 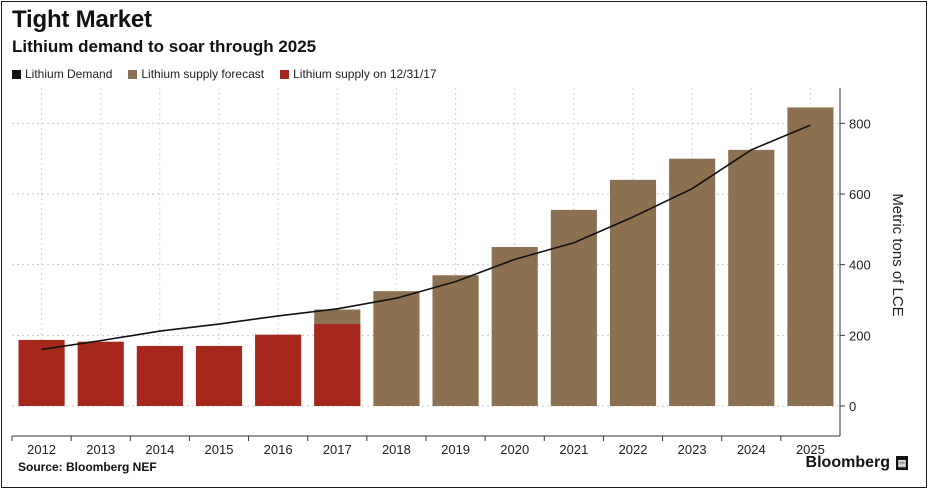 I want to click on x-tick-label: 2012, so click(x=41, y=449).